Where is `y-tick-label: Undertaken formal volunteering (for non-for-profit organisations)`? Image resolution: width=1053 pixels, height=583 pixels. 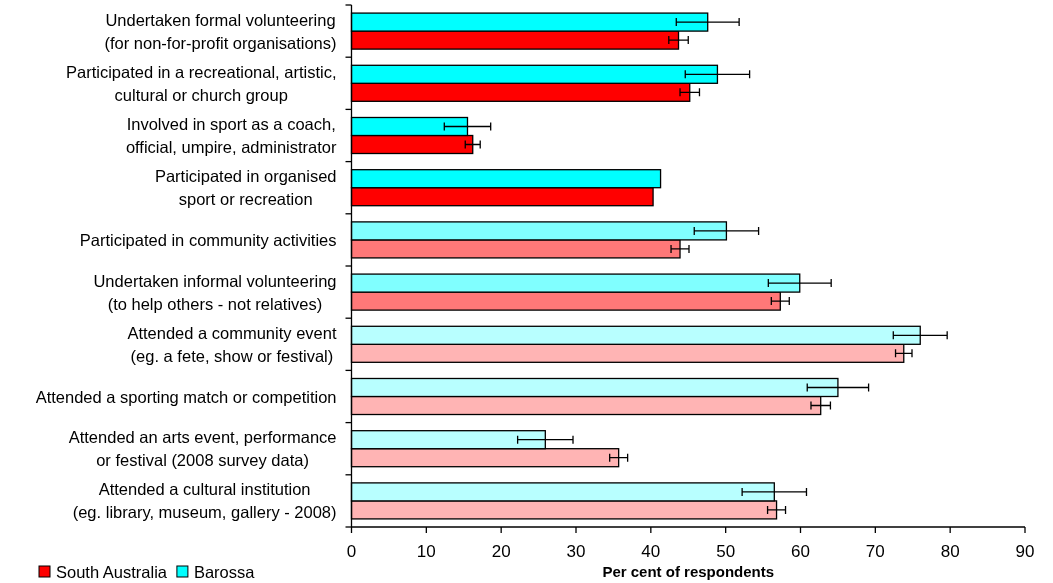 y-tick-label: Undertaken formal volunteering (for non-for-profit organisations) is located at coordinates (220, 31).